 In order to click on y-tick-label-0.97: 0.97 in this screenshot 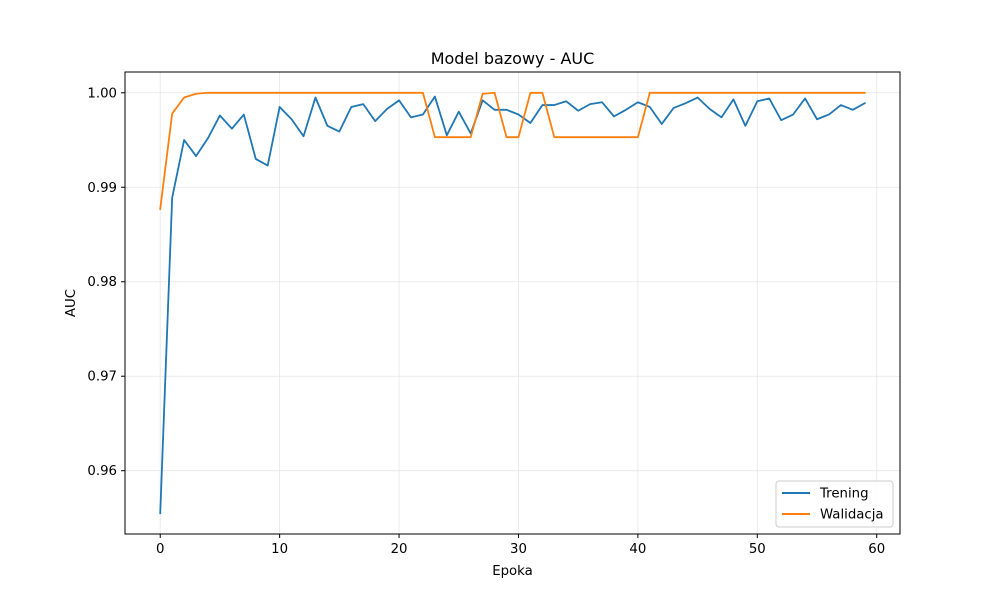, I will do `click(102, 377)`.